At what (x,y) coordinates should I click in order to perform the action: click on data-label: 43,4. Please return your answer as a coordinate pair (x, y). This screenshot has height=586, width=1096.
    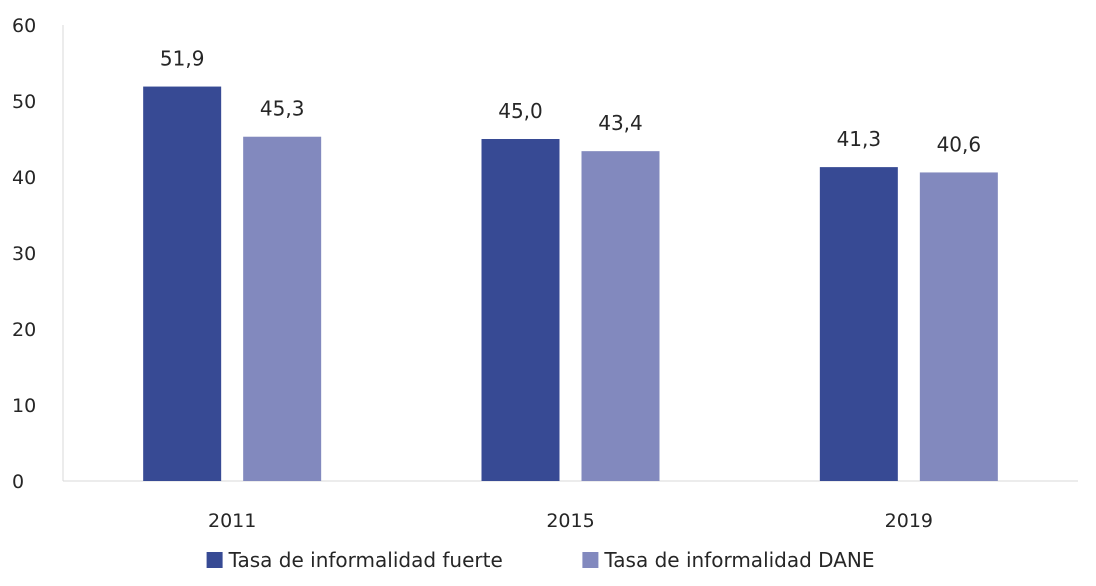
    Looking at the image, I should click on (620, 123).